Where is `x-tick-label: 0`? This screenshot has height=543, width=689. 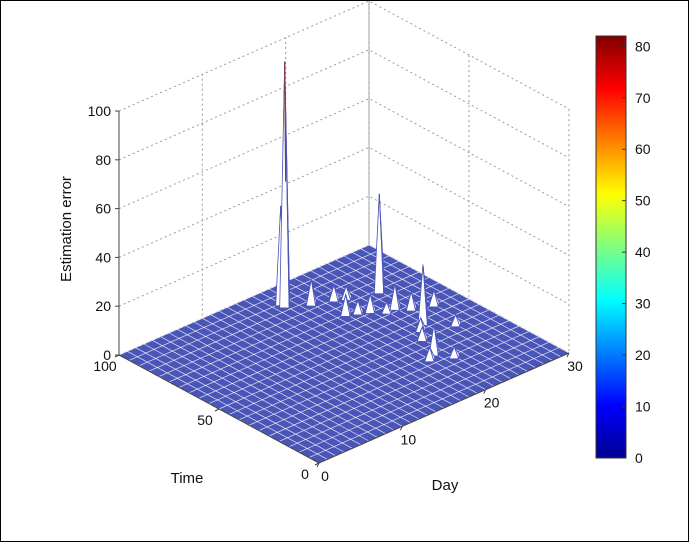 x-tick-label: 0 is located at coordinates (325, 476).